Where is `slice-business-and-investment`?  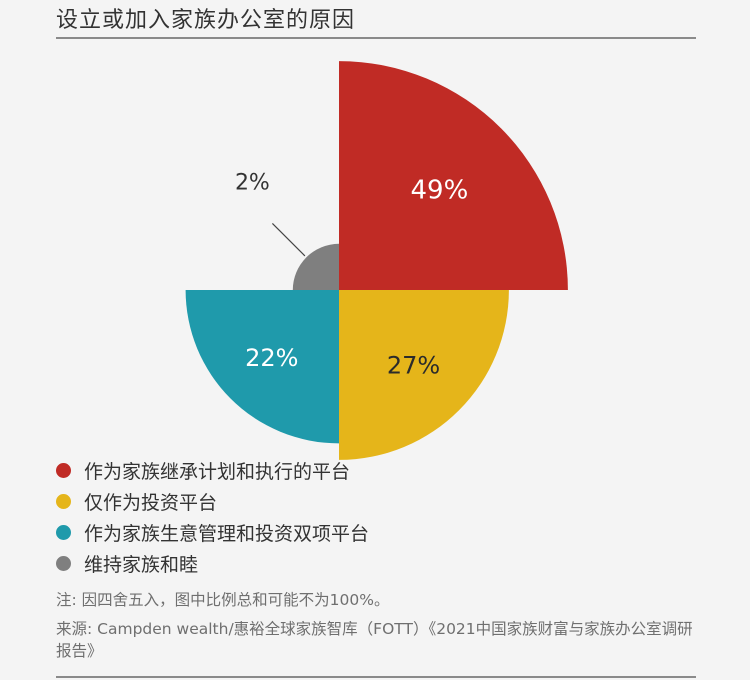
slice-business-and-investment is located at coordinates (262, 367).